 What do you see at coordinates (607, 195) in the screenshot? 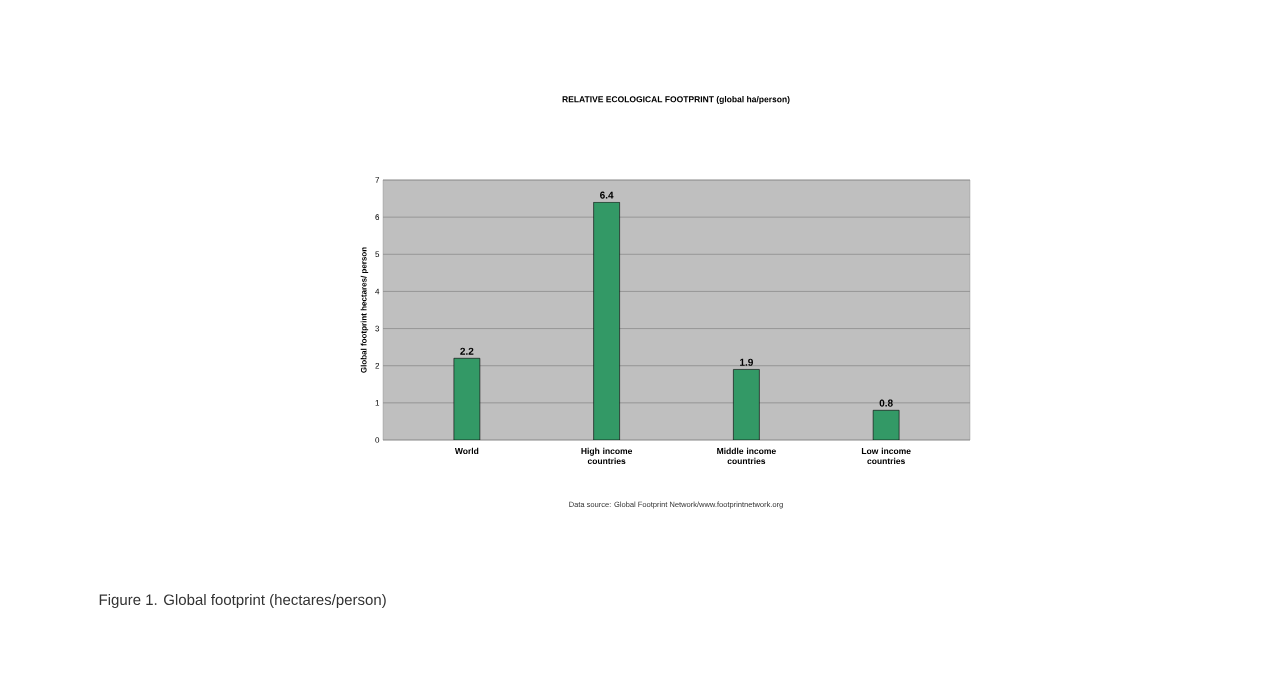
I see `data-label: 6.4` at bounding box center [607, 195].